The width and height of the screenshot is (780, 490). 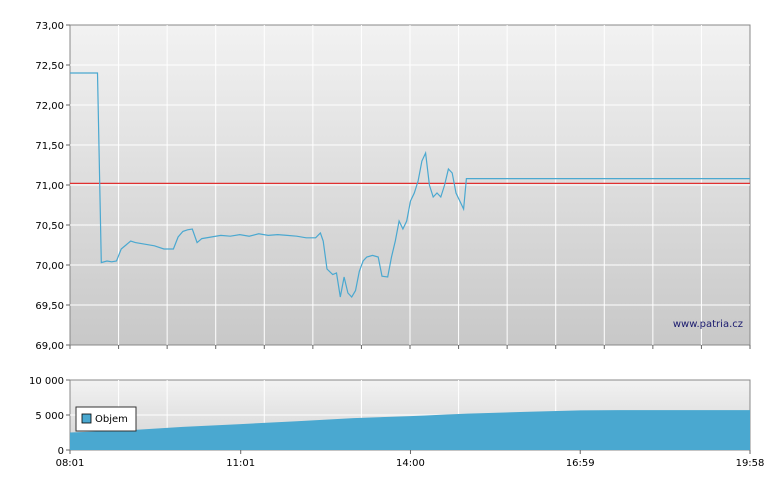 What do you see at coordinates (410, 430) in the screenshot?
I see `volume-series-area` at bounding box center [410, 430].